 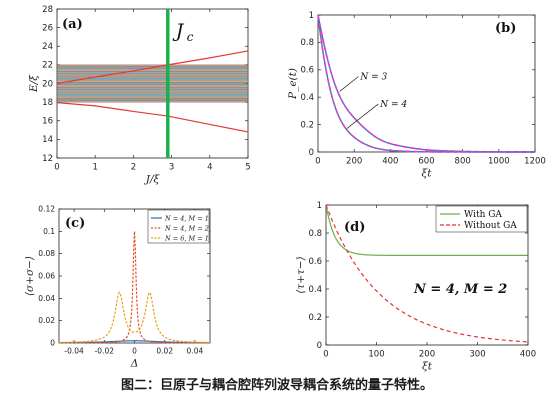 I want to click on y-tick-label: 14, so click(x=47, y=140).